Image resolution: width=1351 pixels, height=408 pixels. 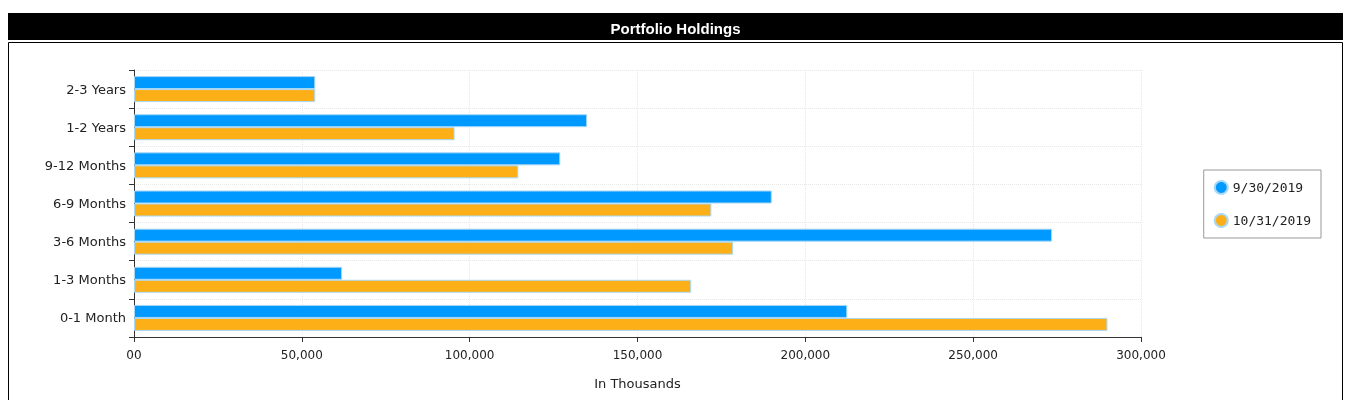 I want to click on y-tick-label: 3-6 Months, so click(x=90, y=242).